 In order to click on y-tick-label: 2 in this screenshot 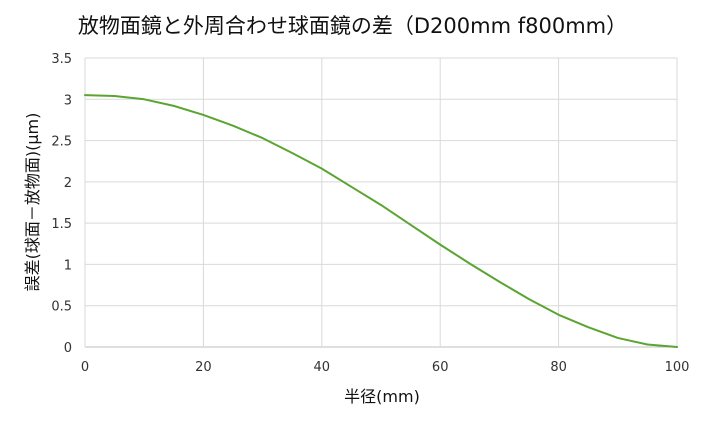, I will do `click(68, 183)`.